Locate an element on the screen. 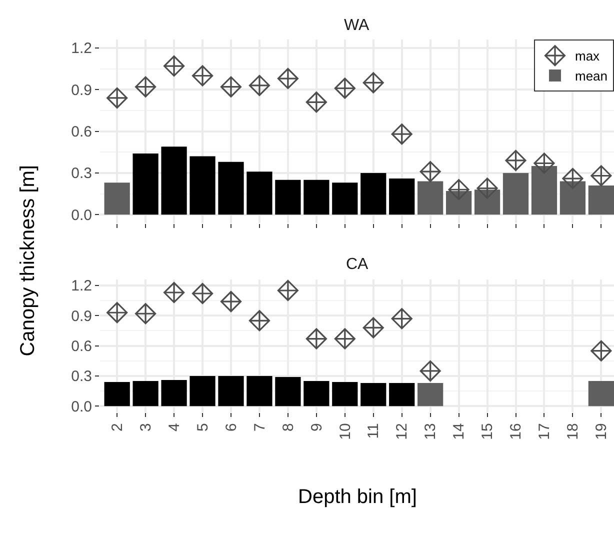 The width and height of the screenshot is (614, 545). x-tick-label: 8 is located at coordinates (288, 427).